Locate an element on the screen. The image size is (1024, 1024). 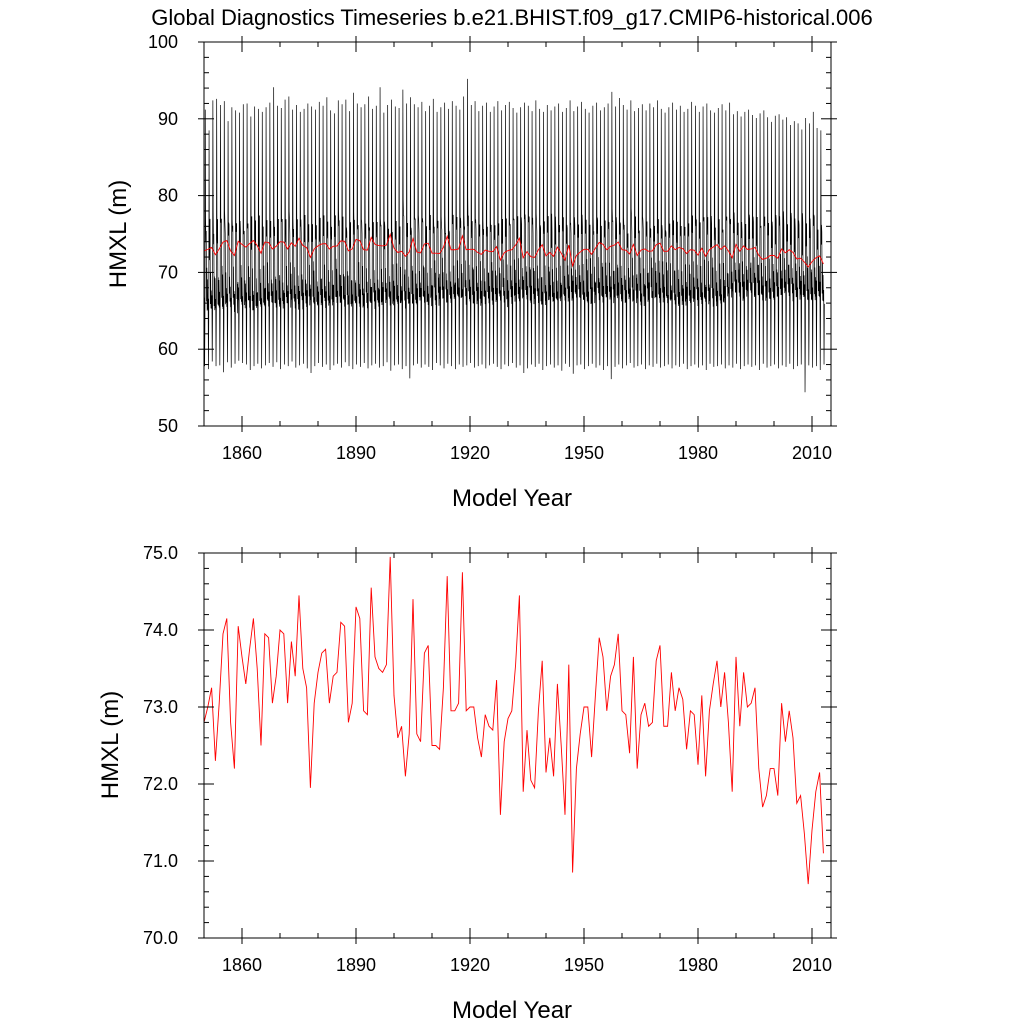
y-tick-label: 73.0 is located at coordinates (160, 707).